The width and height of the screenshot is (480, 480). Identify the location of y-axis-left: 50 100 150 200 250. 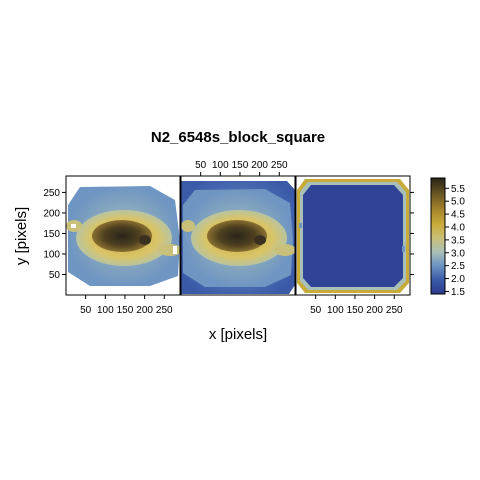
(54, 234).